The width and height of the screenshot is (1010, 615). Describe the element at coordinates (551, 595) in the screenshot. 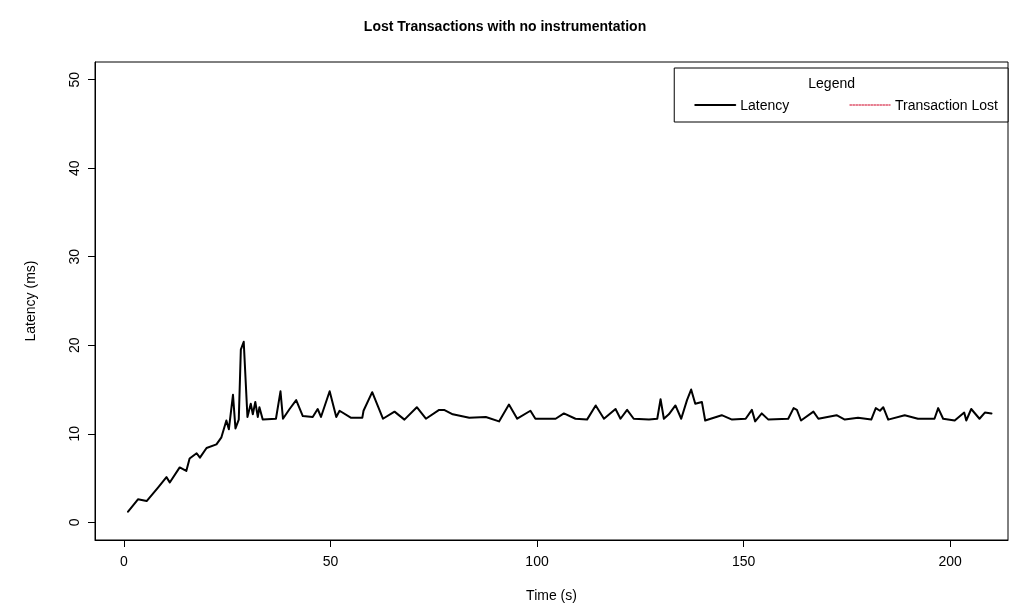

I see `x-axis-title: Time (s)` at that location.